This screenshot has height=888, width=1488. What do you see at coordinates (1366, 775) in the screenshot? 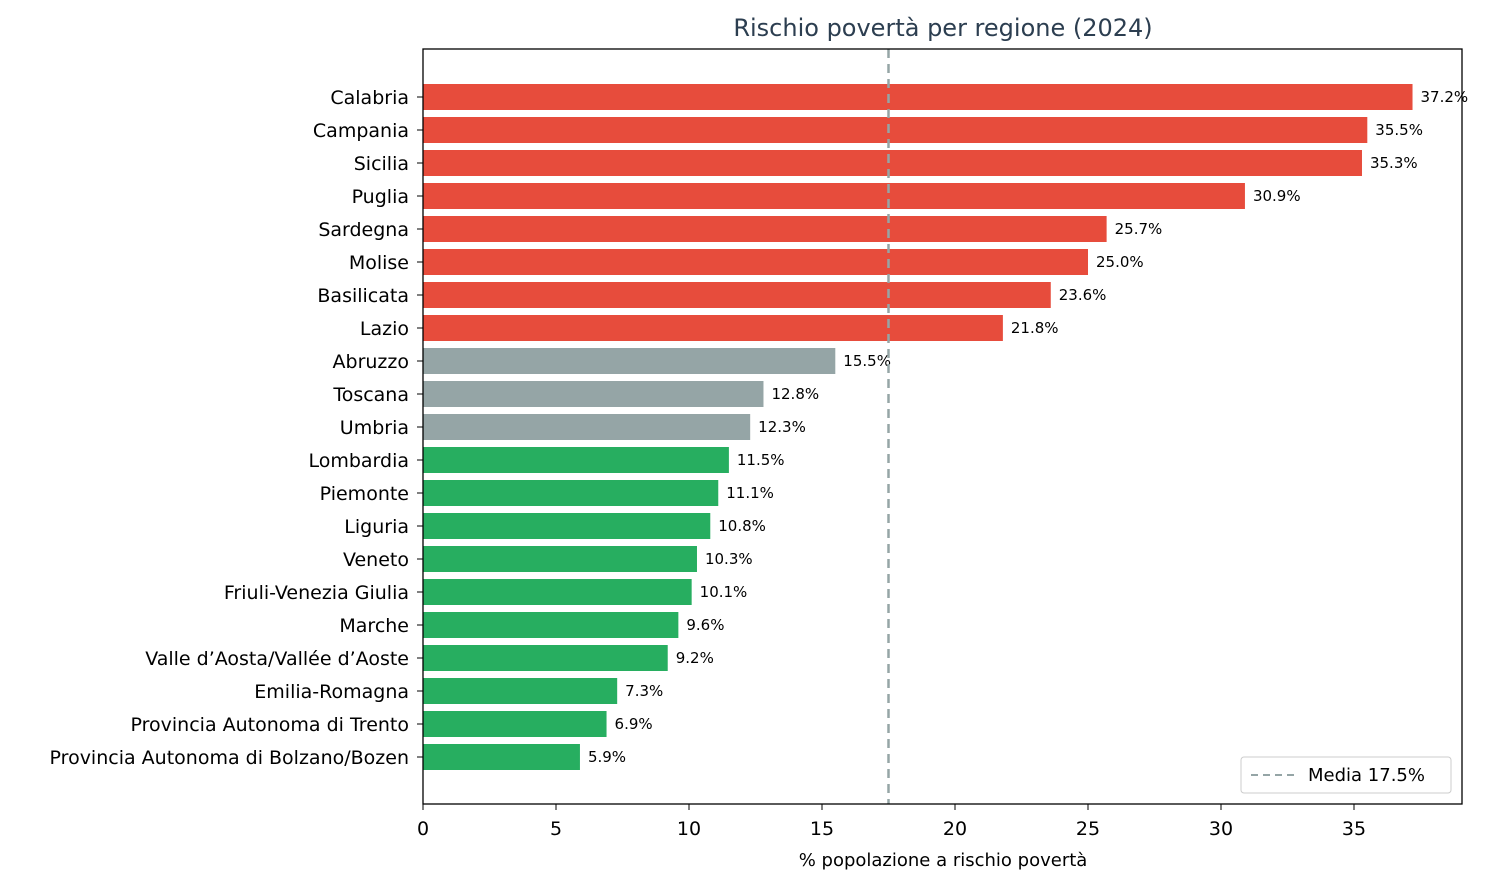
I see `legend-label: Media 17.5%` at bounding box center [1366, 775].